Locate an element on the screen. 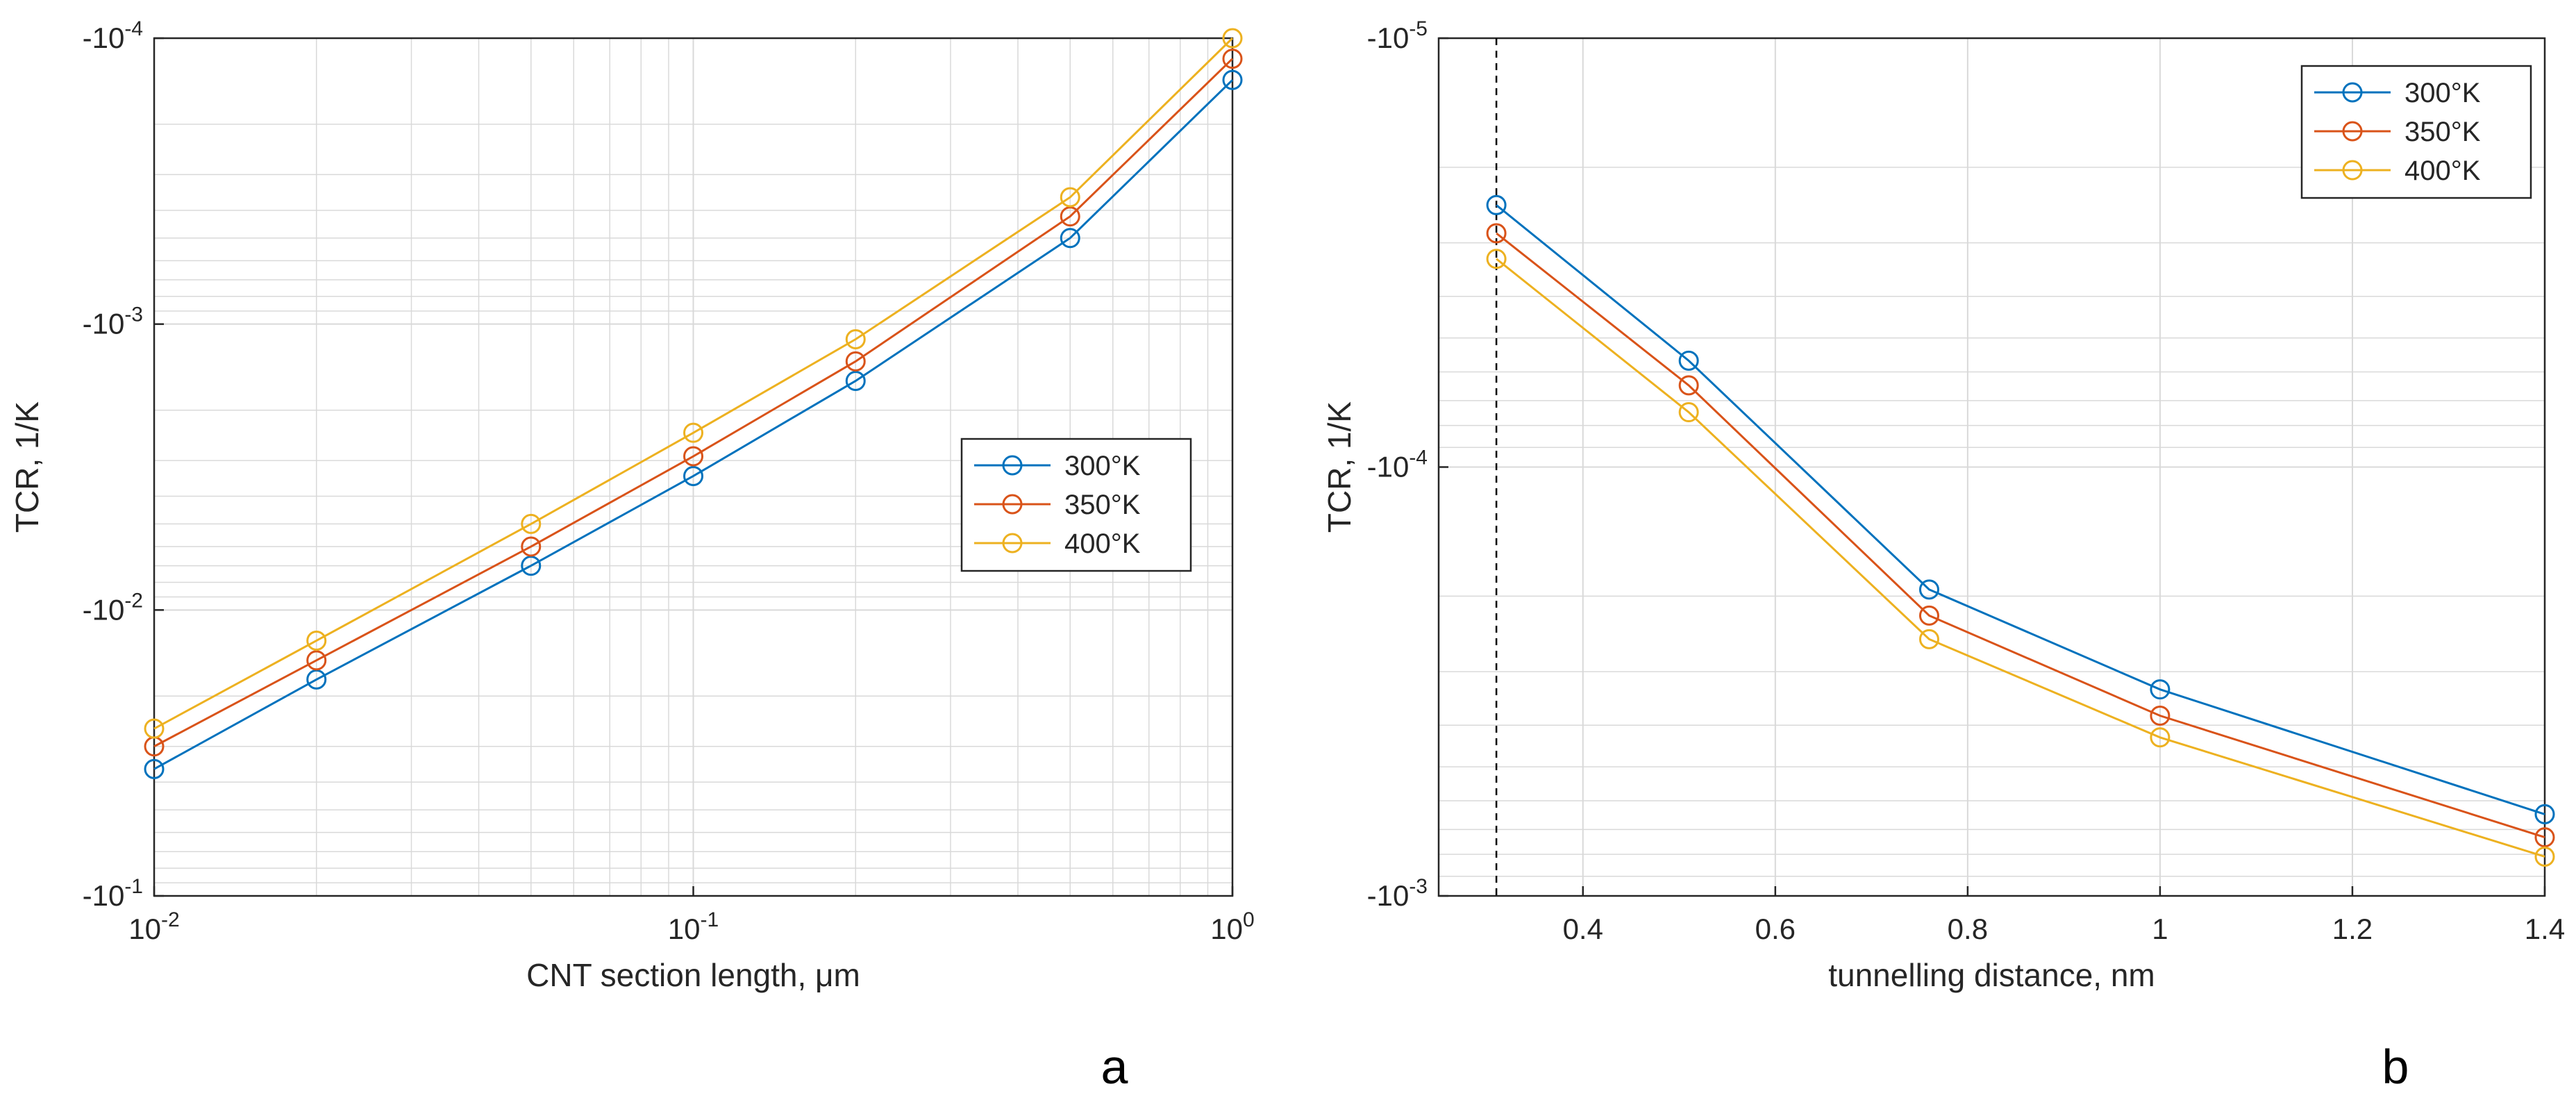 This screenshot has height=1098, width=2576. panel-letter-a: a is located at coordinates (1114, 1067).